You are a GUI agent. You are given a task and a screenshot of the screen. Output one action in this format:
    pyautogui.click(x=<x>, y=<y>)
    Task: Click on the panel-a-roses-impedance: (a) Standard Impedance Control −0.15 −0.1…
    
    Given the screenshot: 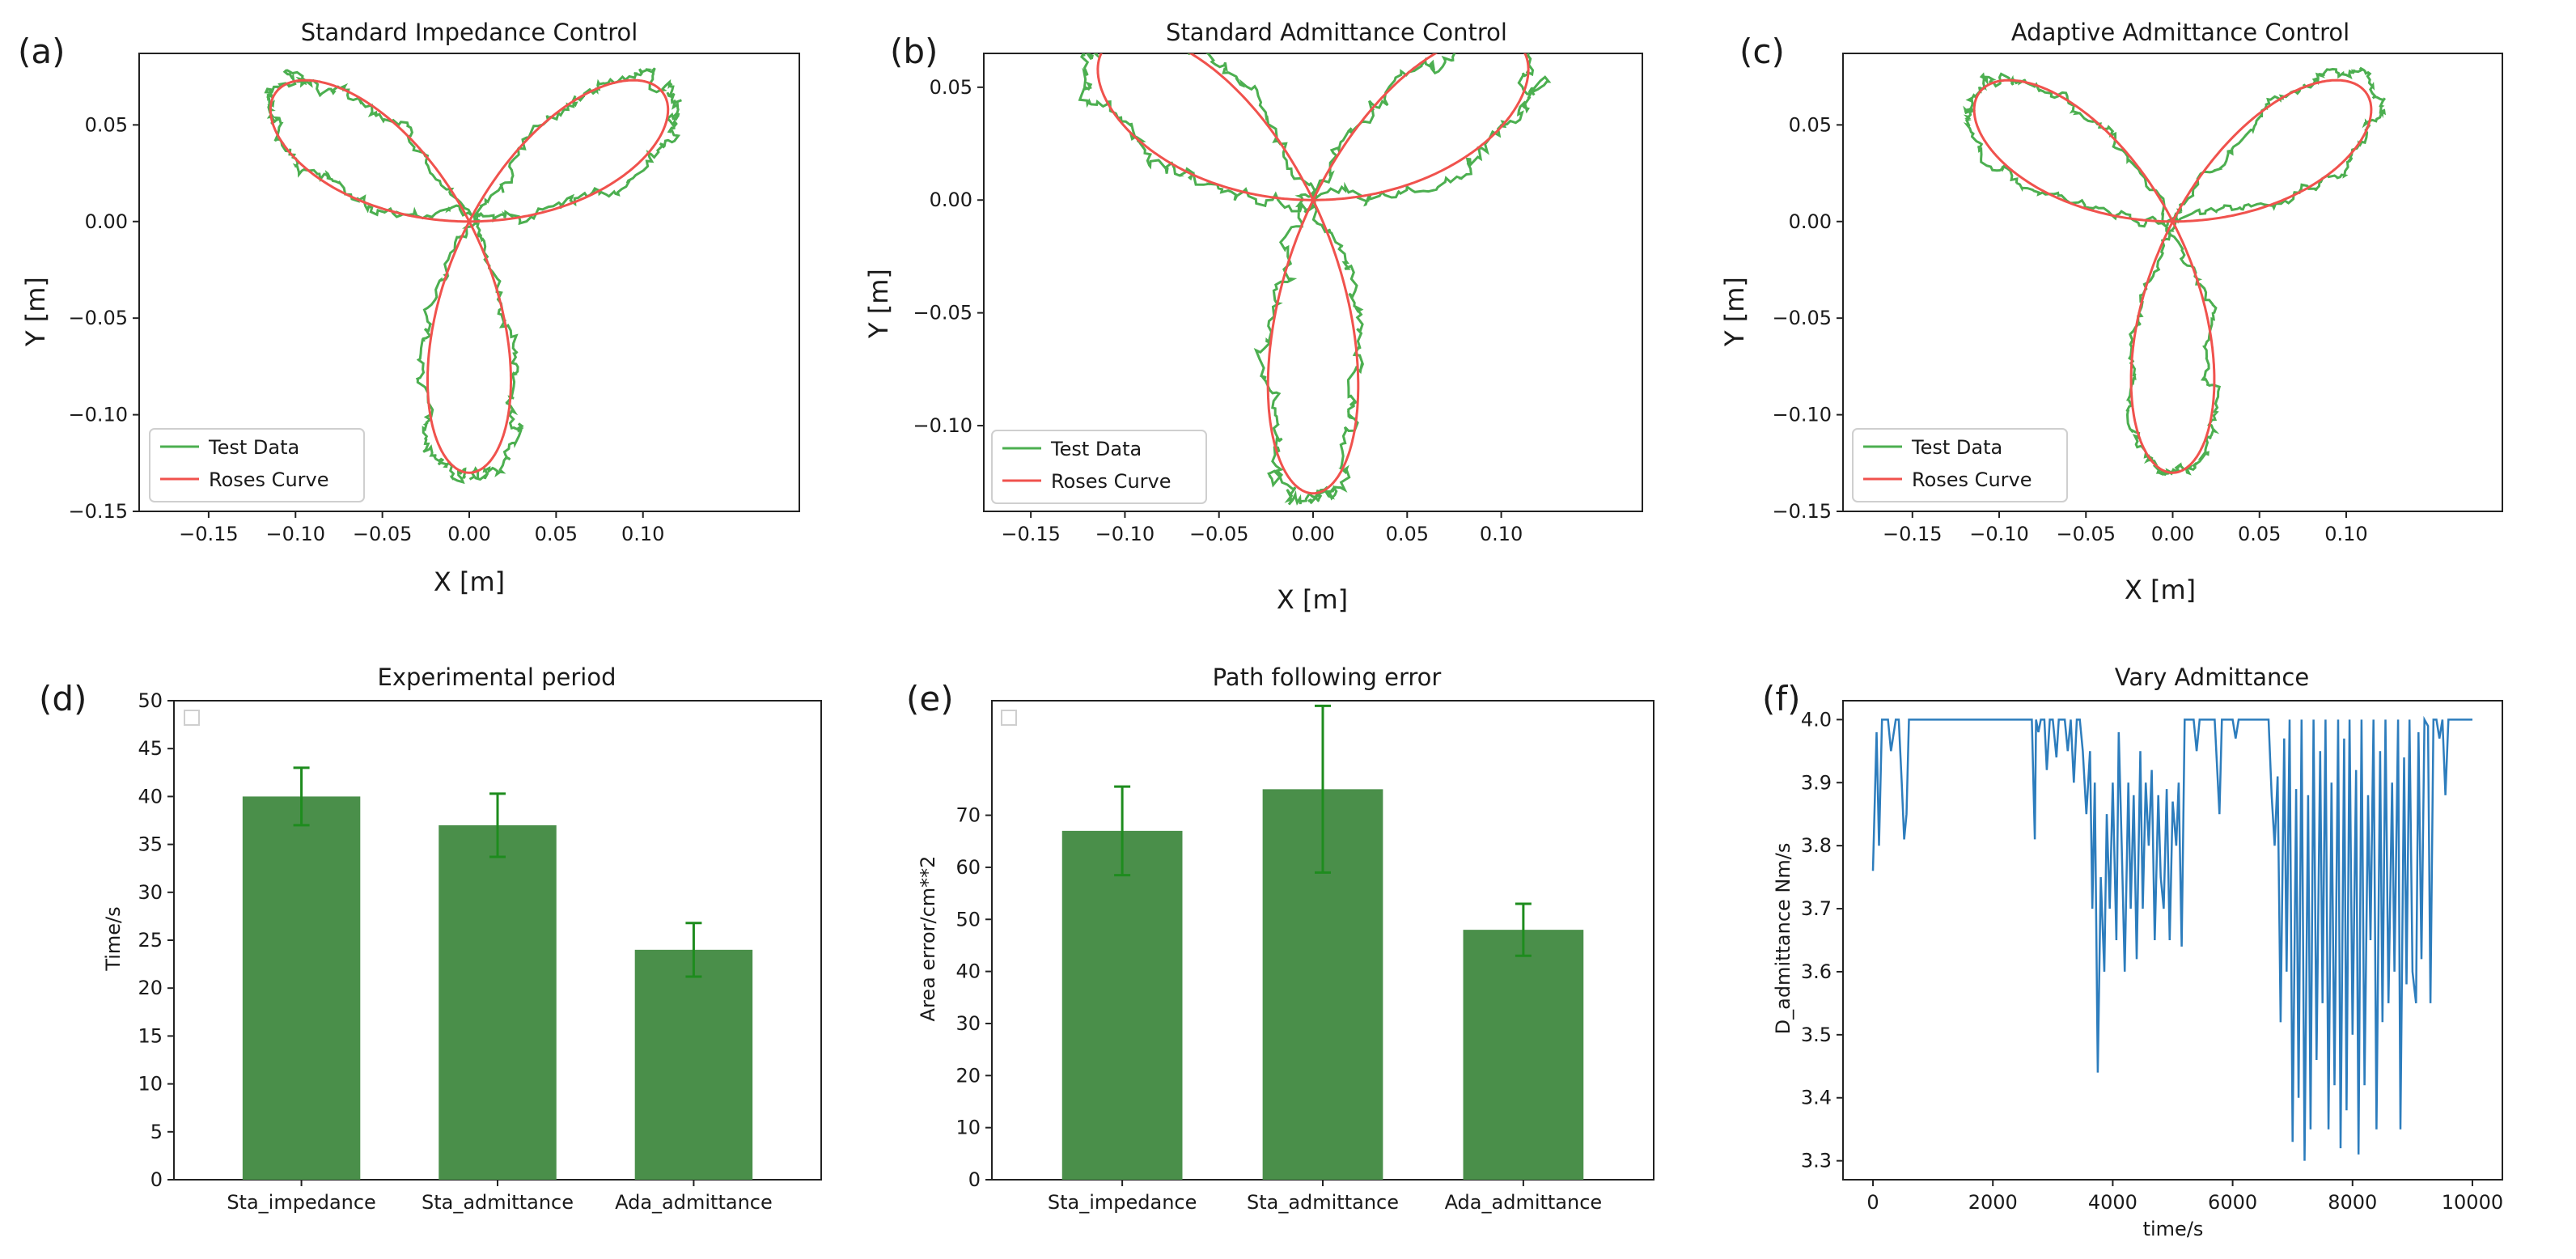 What is the action you would take?
    pyautogui.click(x=409, y=308)
    